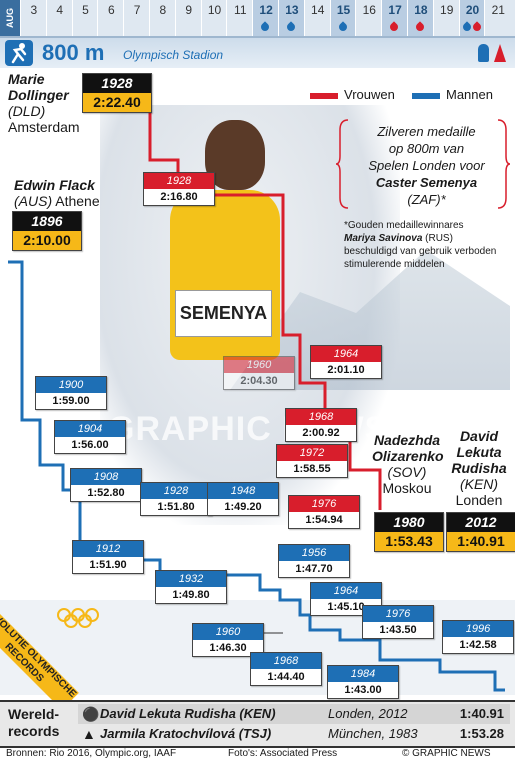 Image resolution: width=515 pixels, height=765 pixels. Describe the element at coordinates (239, 18) in the screenshot. I see `calendar-day: 11` at that location.